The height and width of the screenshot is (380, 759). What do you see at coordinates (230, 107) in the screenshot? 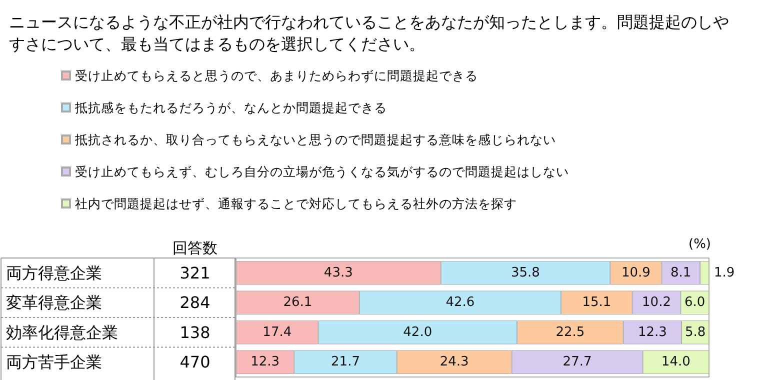
I see `legend-label: 抵抗感をもたれるだろうが、なんとか問題提起できる` at bounding box center [230, 107].